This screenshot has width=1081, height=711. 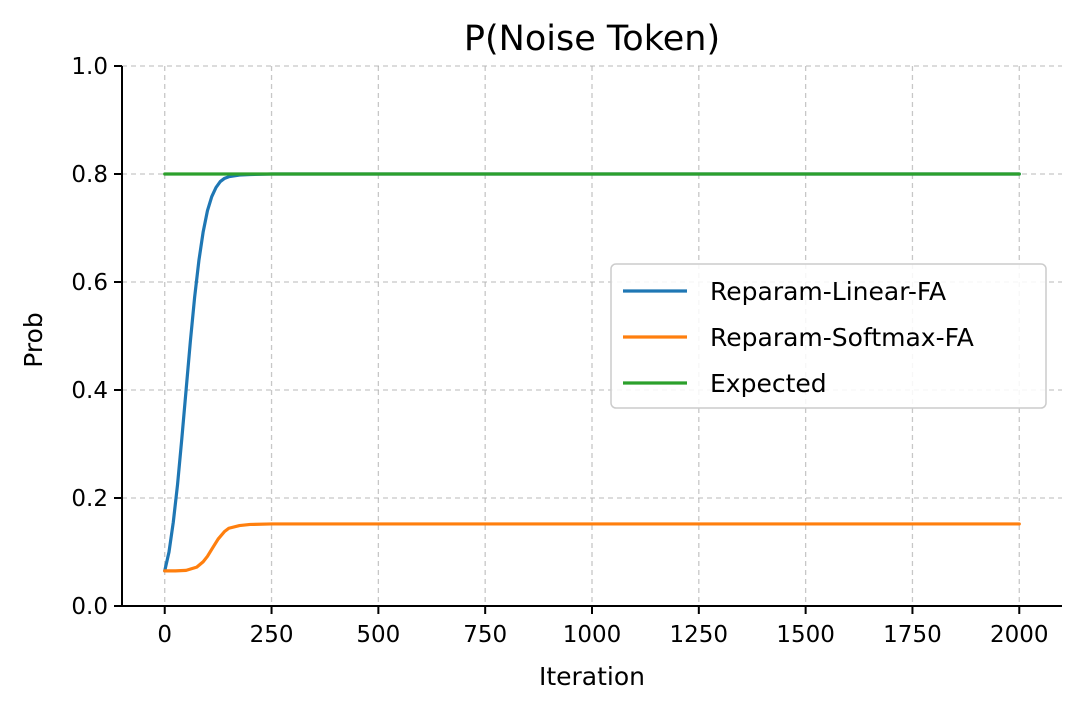 I want to click on x-tick-label: 250, so click(x=272, y=635).